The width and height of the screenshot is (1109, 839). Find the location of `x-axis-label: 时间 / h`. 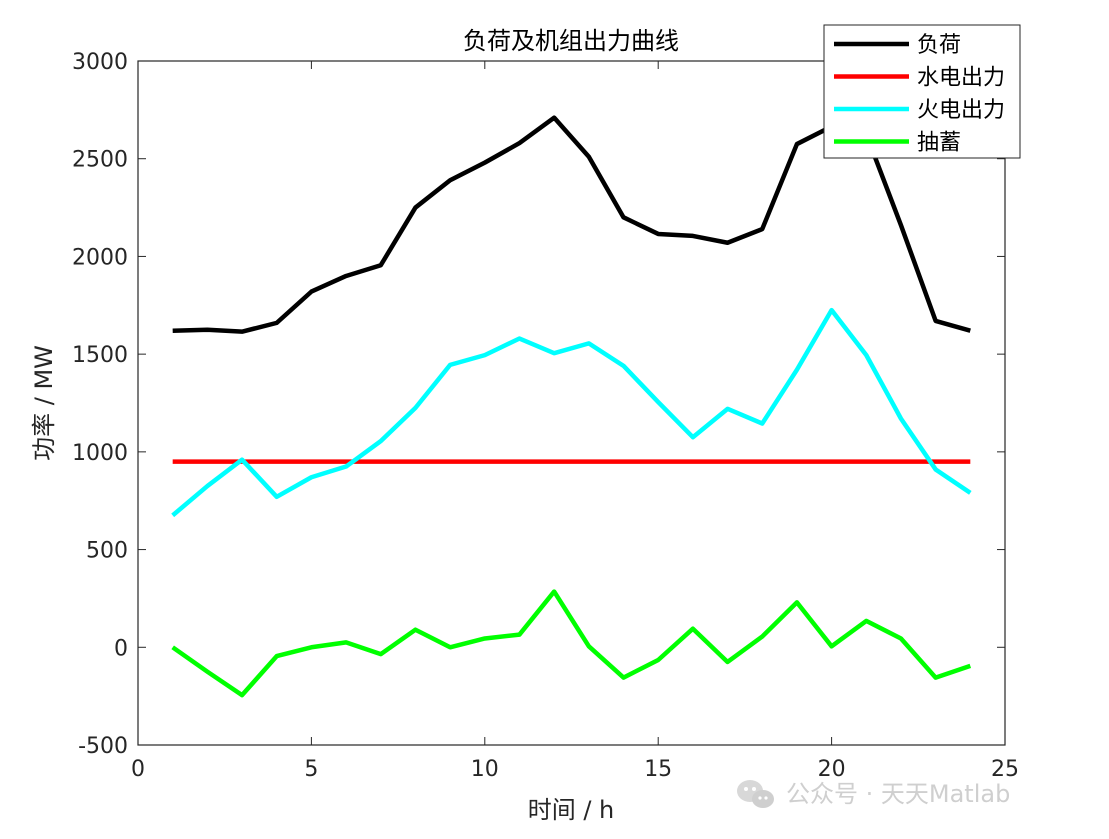

x-axis-label: 时间 / h is located at coordinates (571, 810).